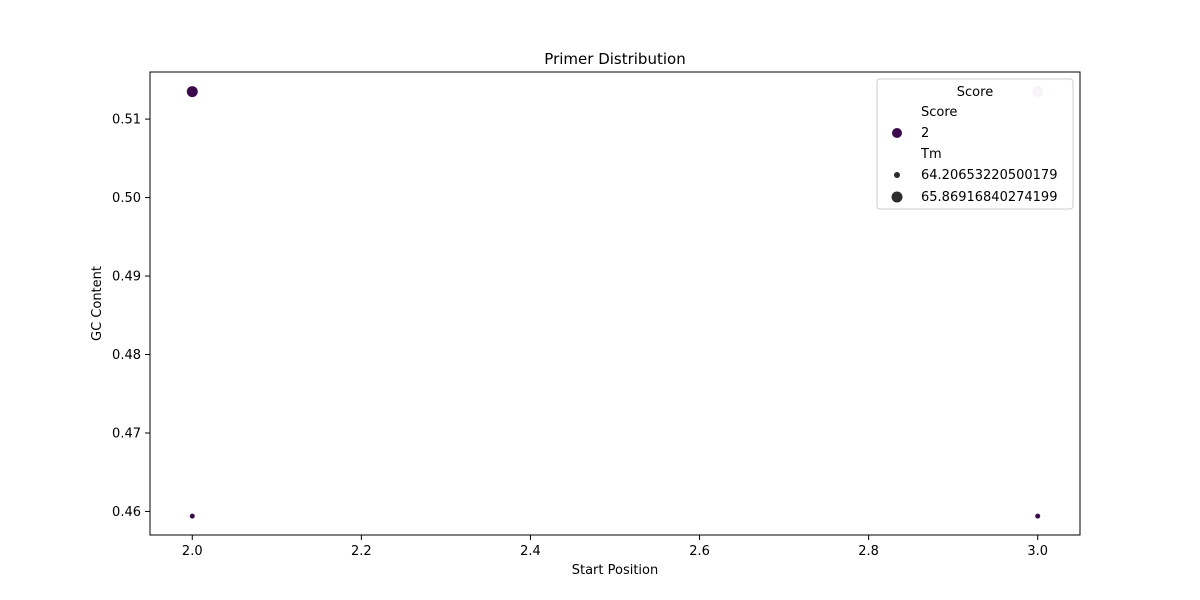 Image resolution: width=1200 pixels, height=600 pixels. What do you see at coordinates (1037, 551) in the screenshot?
I see `x-tick-label: 3.0` at bounding box center [1037, 551].